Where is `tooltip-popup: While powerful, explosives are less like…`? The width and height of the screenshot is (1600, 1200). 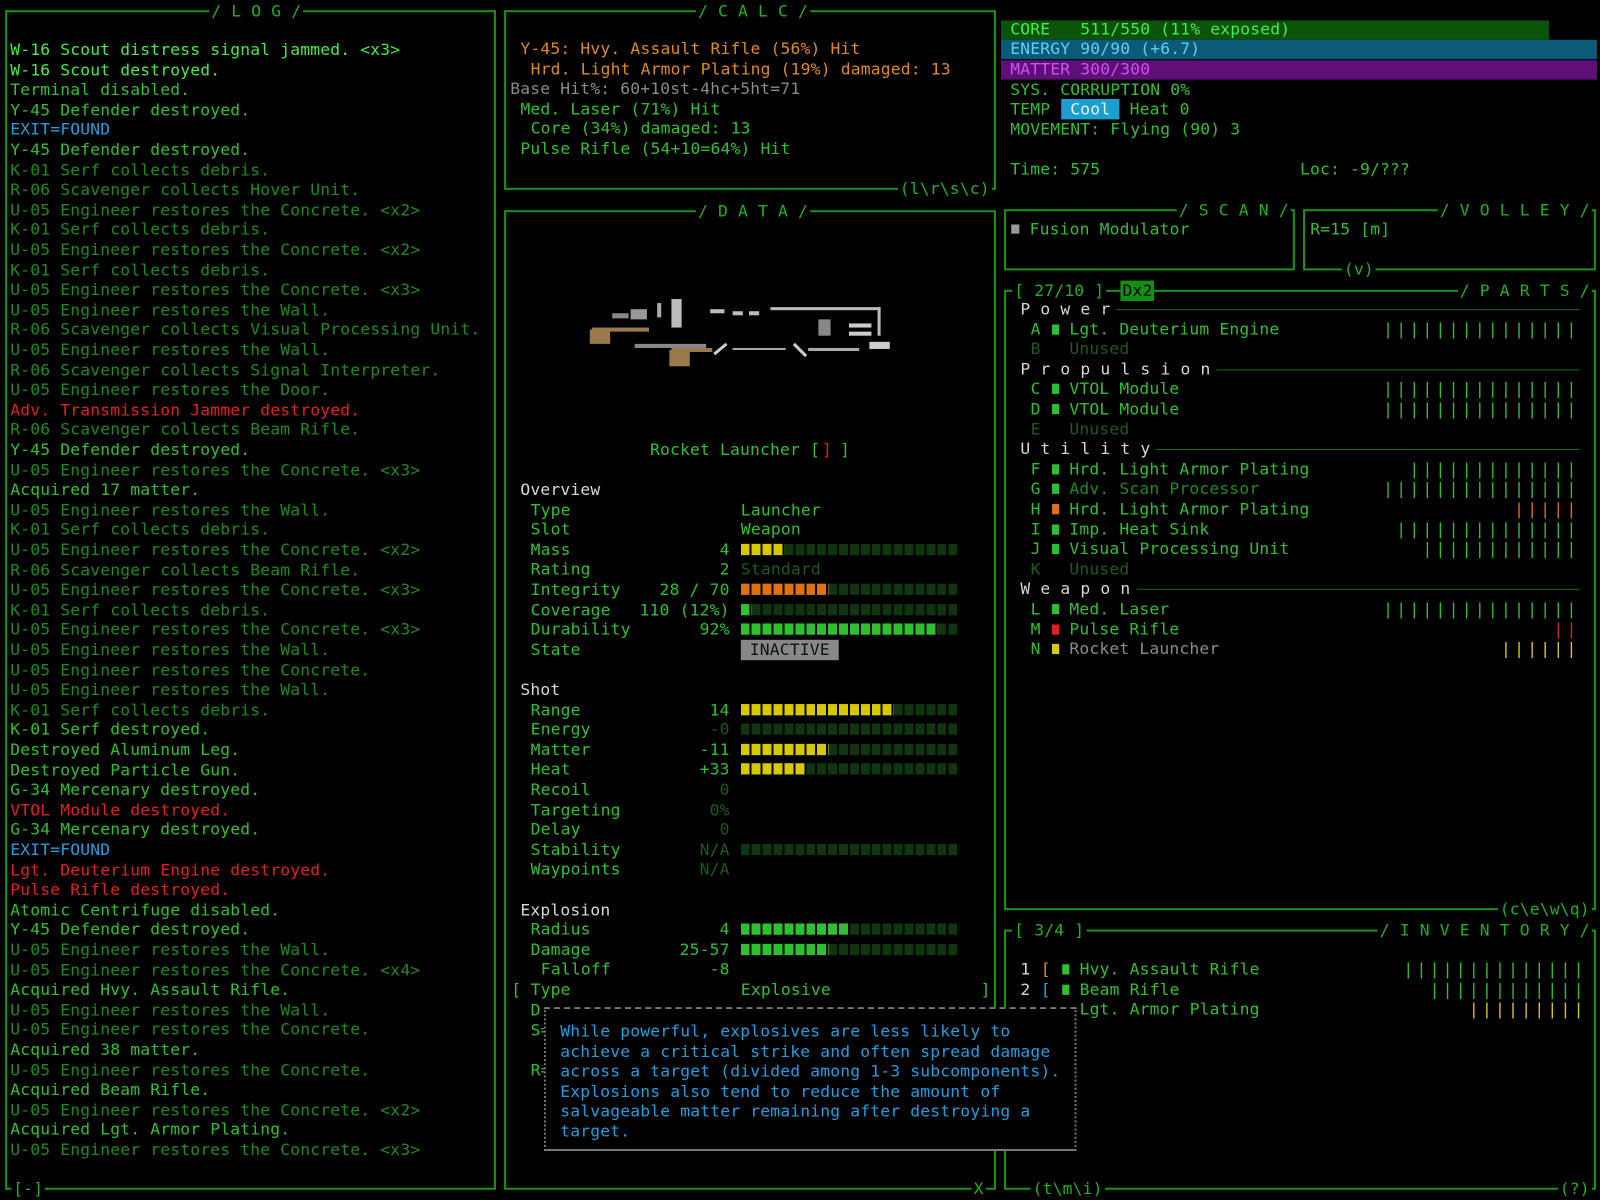 tooltip-popup: While powerful, explosives are less like… is located at coordinates (810, 1079).